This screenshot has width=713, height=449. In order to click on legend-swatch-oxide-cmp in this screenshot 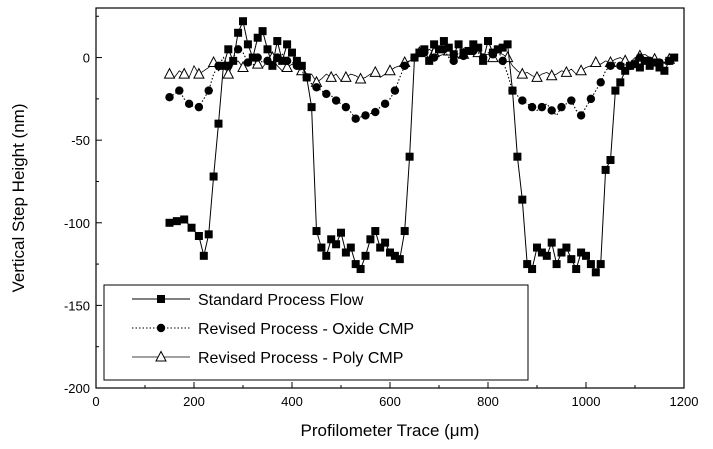, I will do `click(161, 328)`.